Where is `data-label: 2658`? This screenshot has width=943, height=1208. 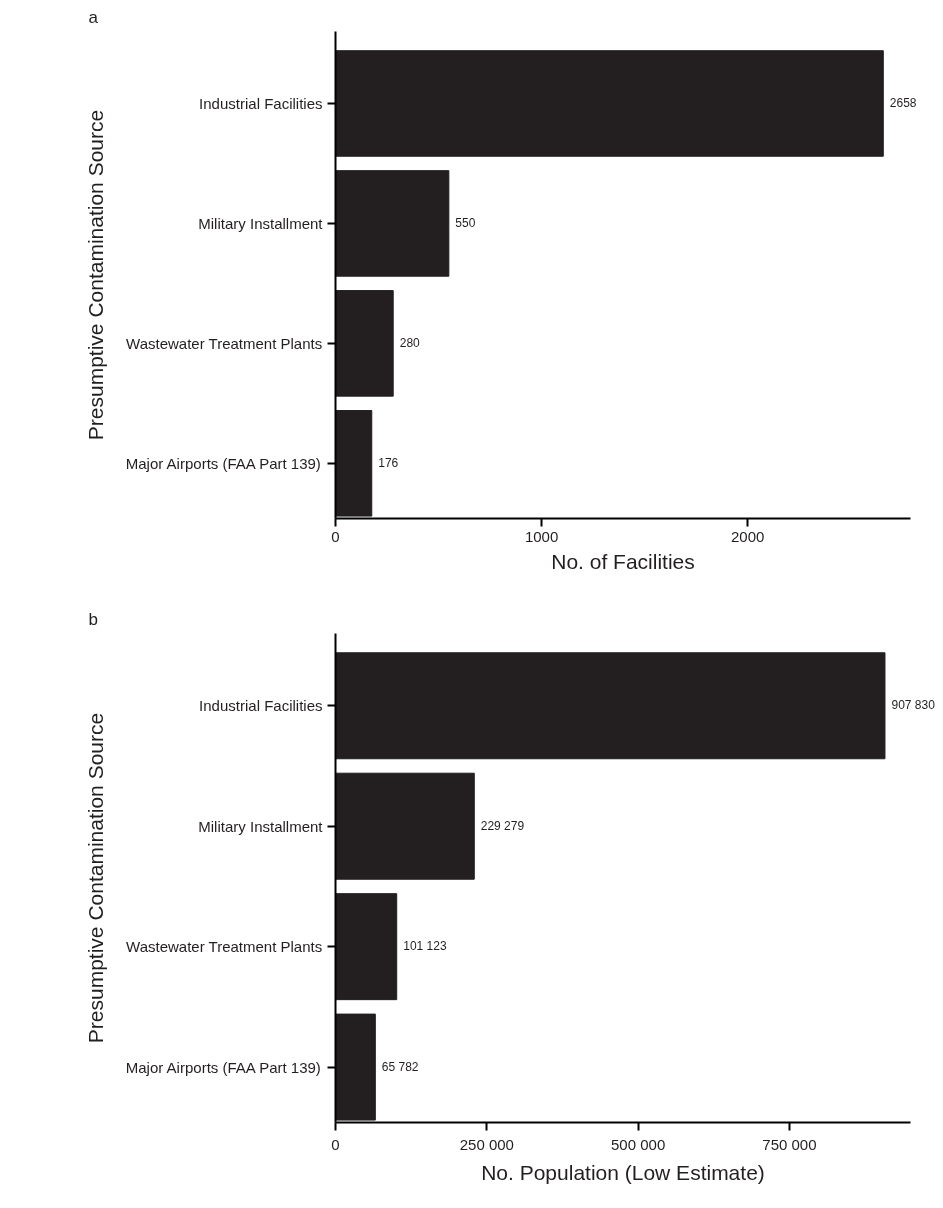 data-label: 2658 is located at coordinates (903, 102).